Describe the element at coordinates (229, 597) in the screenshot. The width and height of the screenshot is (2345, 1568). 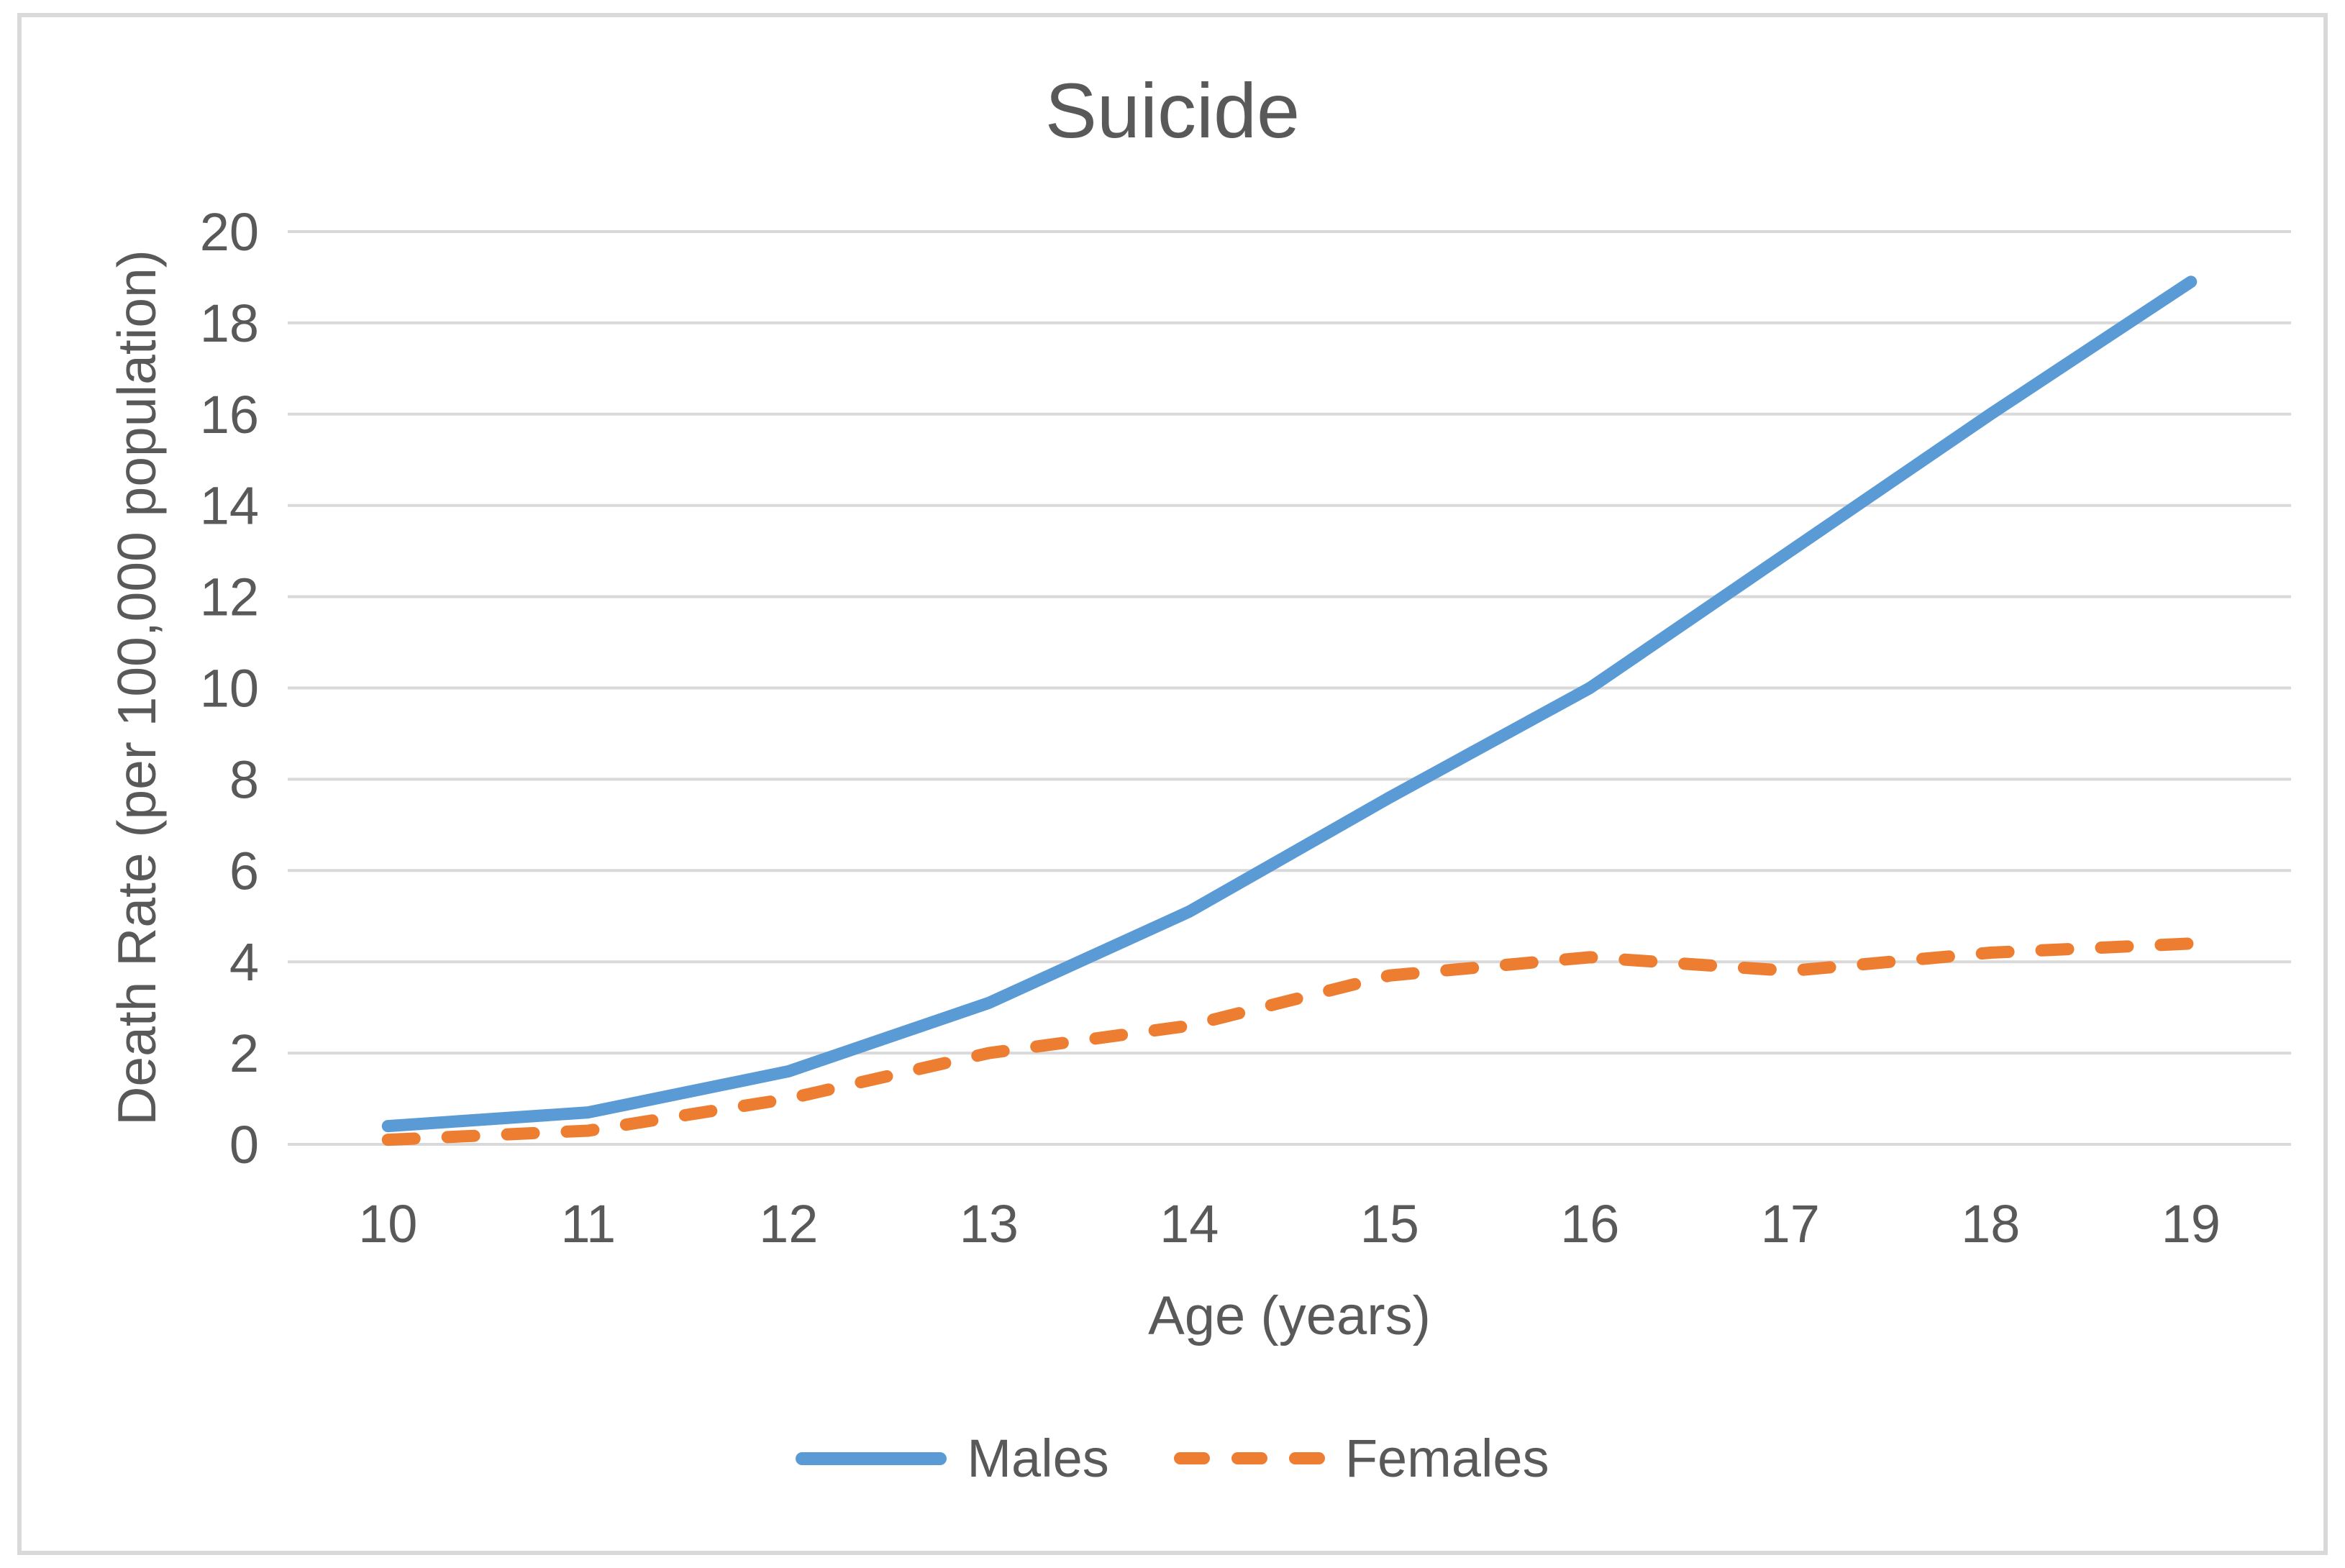
I see `y-tick-label: 12` at that location.